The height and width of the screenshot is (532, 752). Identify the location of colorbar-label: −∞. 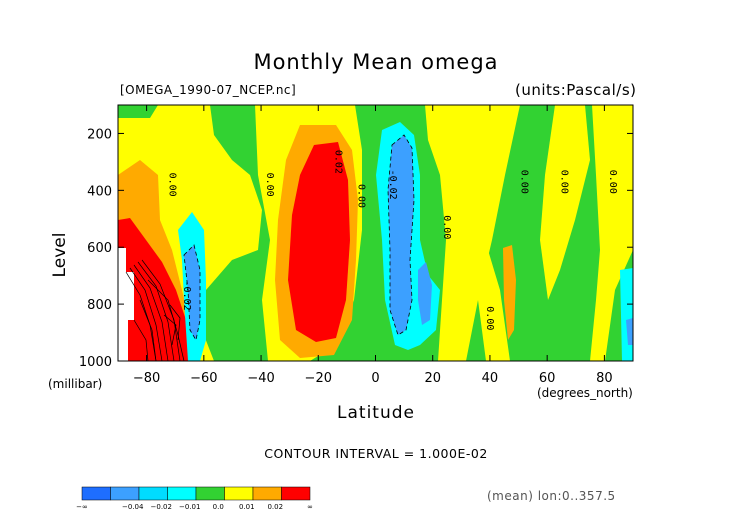
(82, 507).